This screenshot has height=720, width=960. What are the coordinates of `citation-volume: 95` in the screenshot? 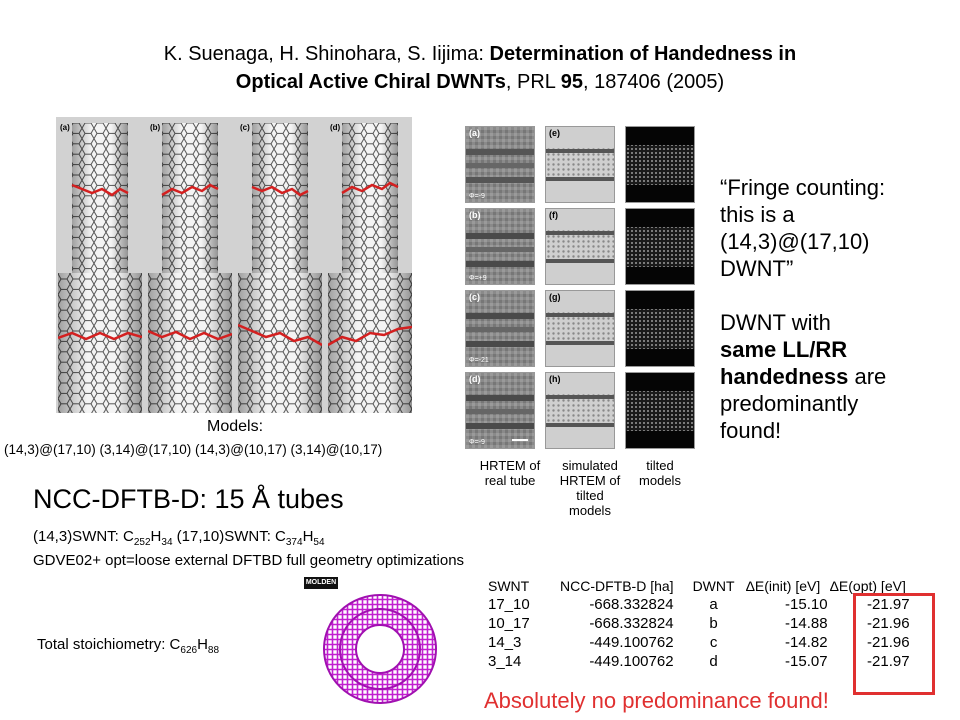 It's located at (571, 82).